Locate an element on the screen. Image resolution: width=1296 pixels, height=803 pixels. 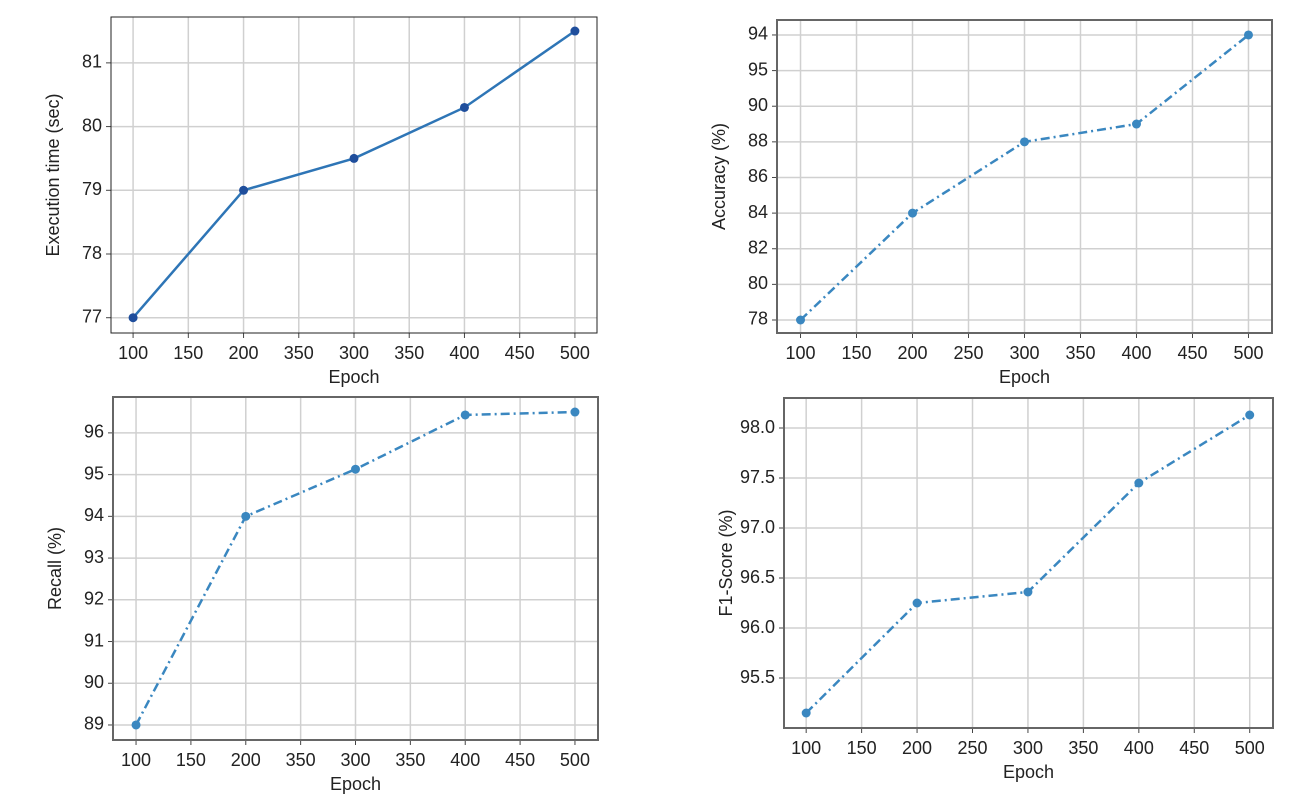
y-tick-label: 81 is located at coordinates (92, 62).